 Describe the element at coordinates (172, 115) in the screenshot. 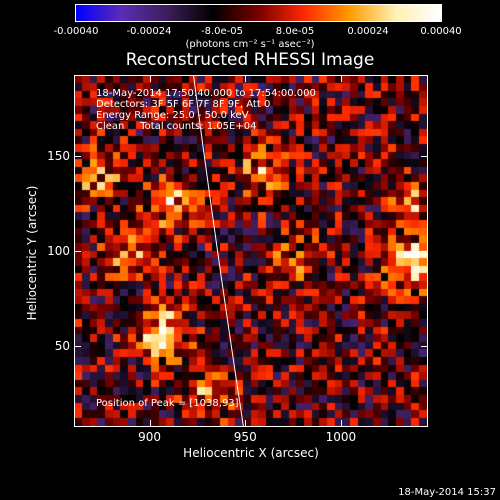

I see `info-energy-range: Energy Range: 25.0 - 50.0 keV` at that location.